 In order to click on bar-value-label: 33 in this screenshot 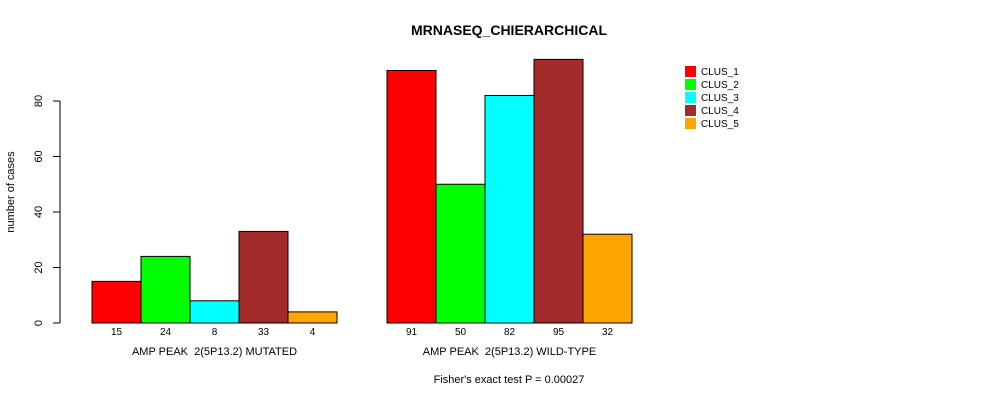, I will do `click(264, 332)`.